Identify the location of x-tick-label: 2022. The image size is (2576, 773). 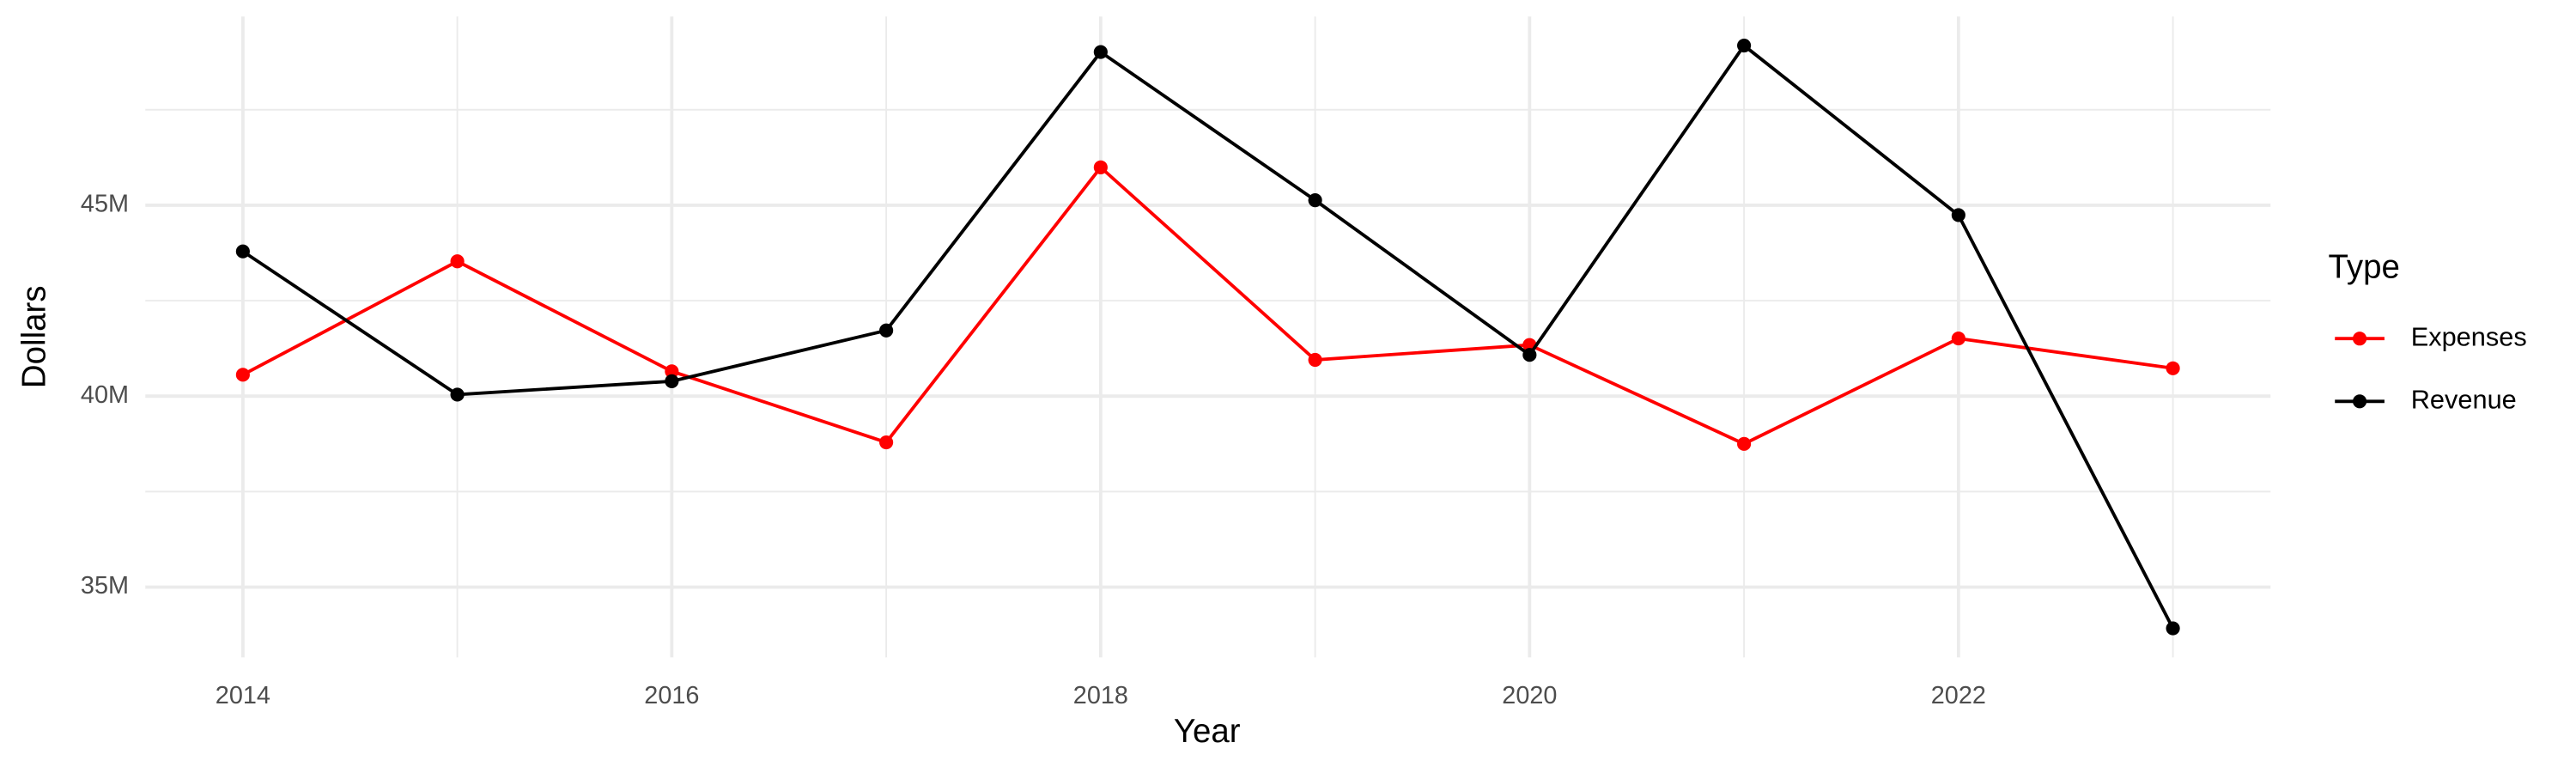
(1959, 695).